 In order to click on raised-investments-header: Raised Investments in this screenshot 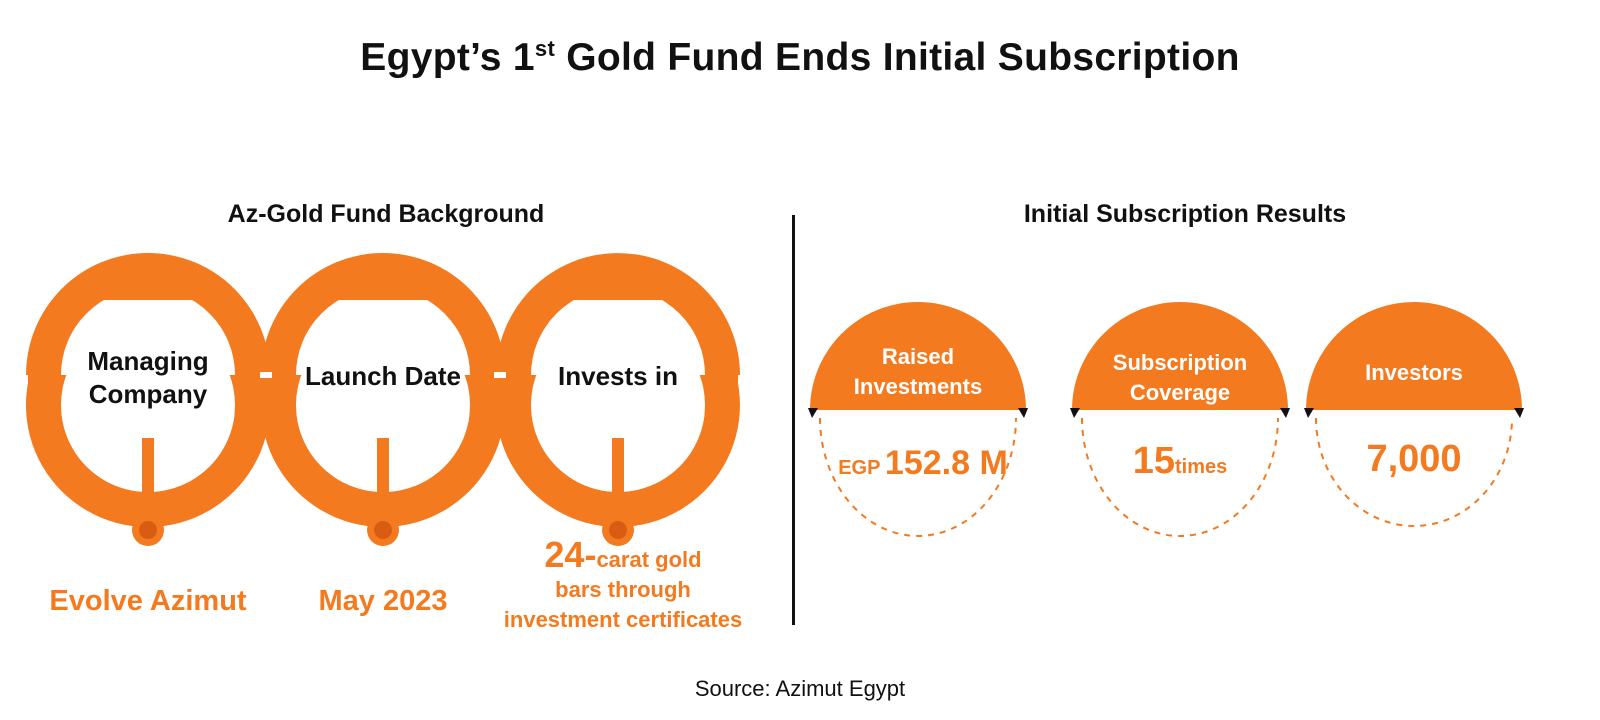, I will do `click(918, 371)`.